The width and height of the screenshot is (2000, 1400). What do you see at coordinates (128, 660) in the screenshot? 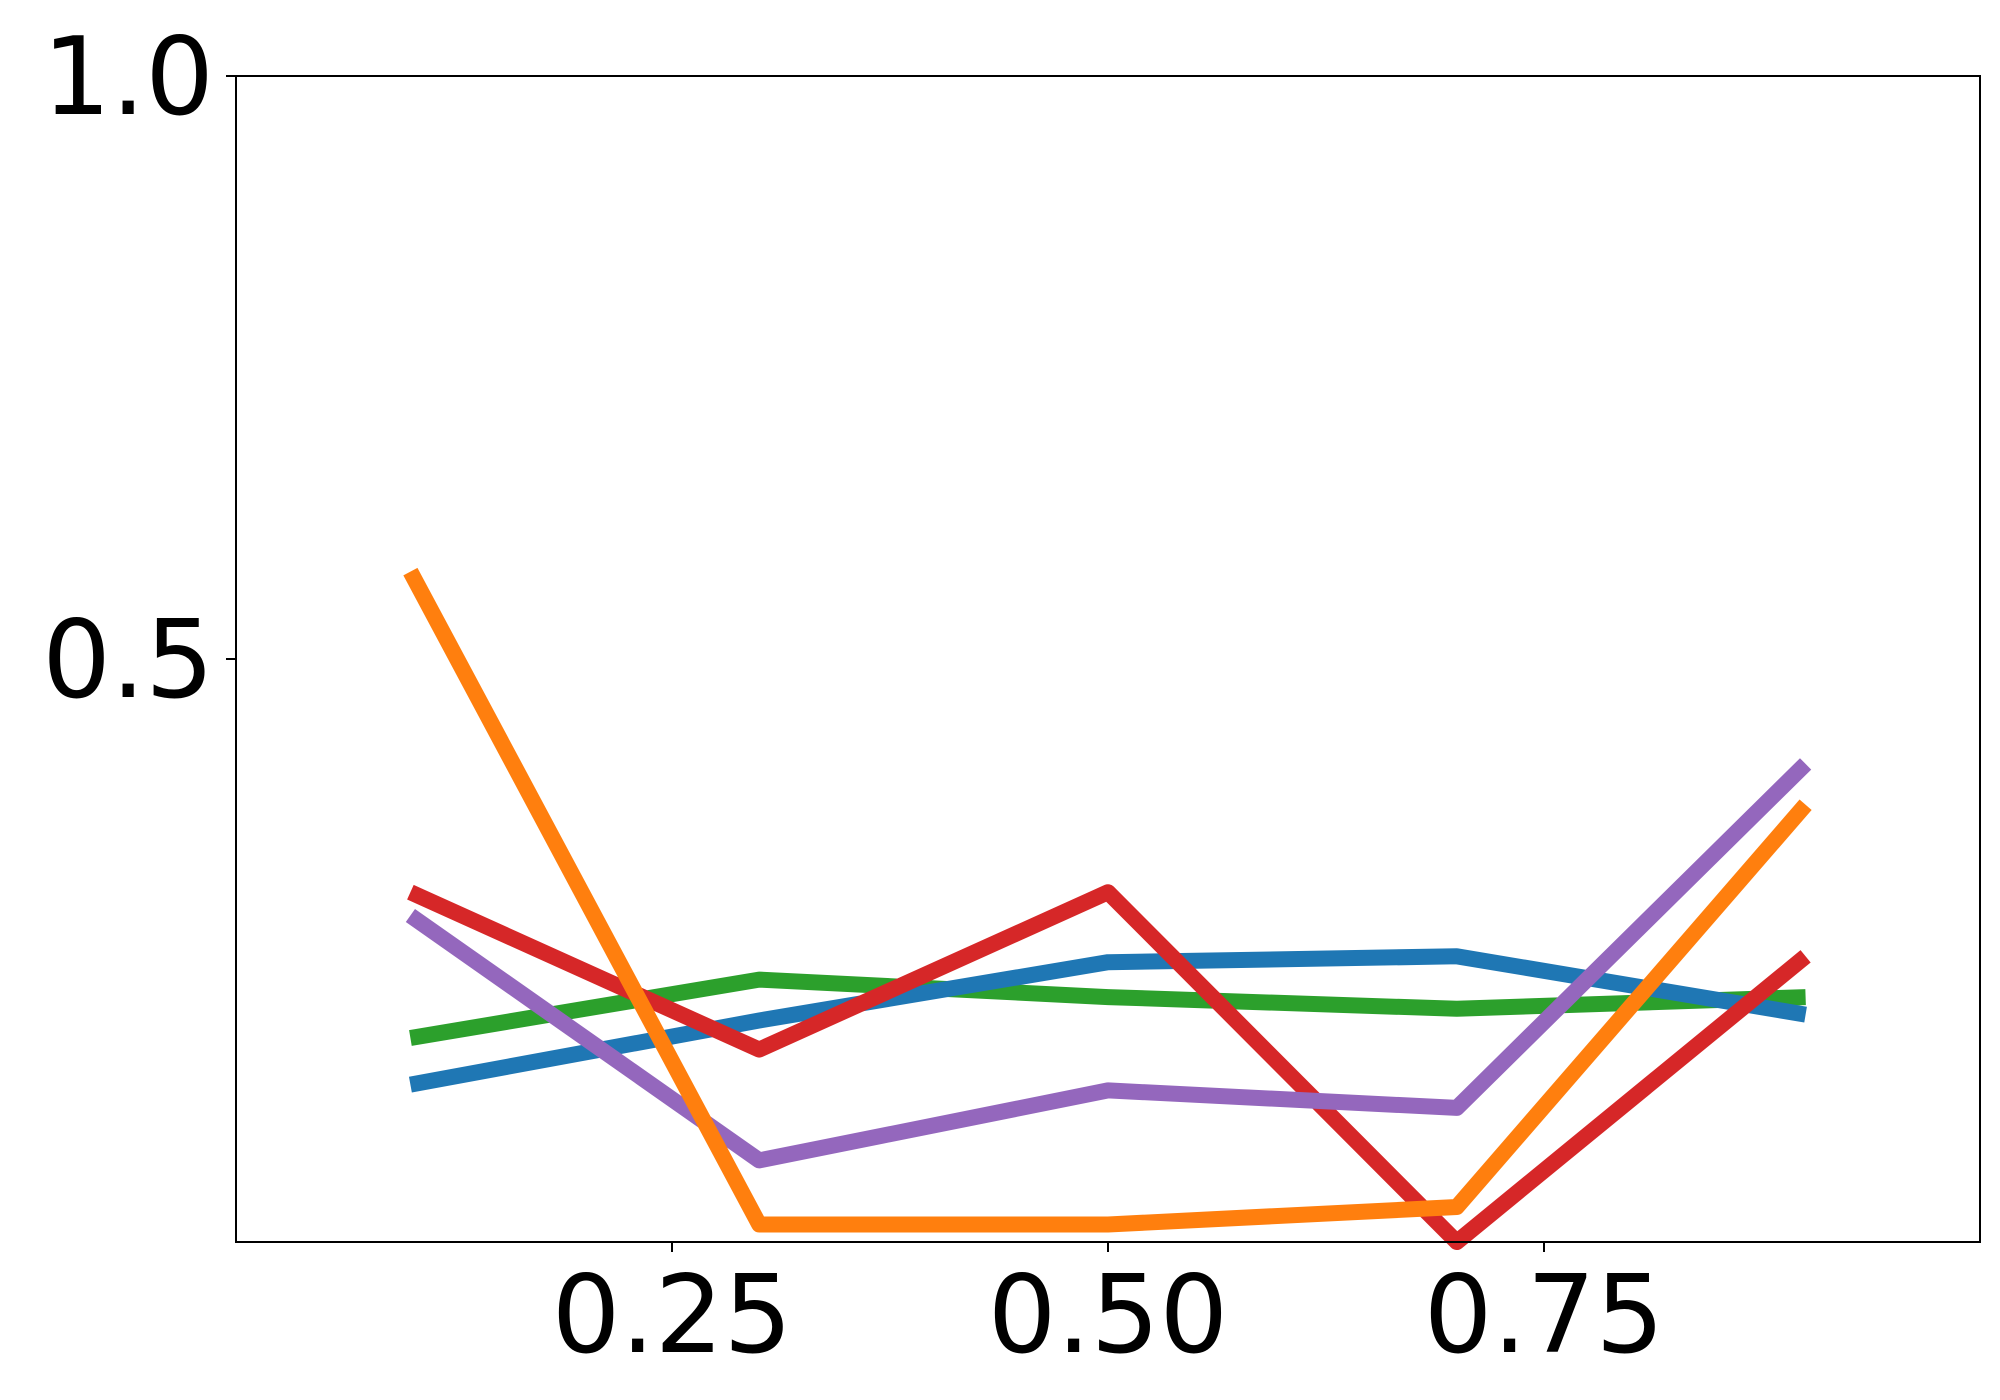
I see `y-tick-label-1: 0.5` at bounding box center [128, 660].